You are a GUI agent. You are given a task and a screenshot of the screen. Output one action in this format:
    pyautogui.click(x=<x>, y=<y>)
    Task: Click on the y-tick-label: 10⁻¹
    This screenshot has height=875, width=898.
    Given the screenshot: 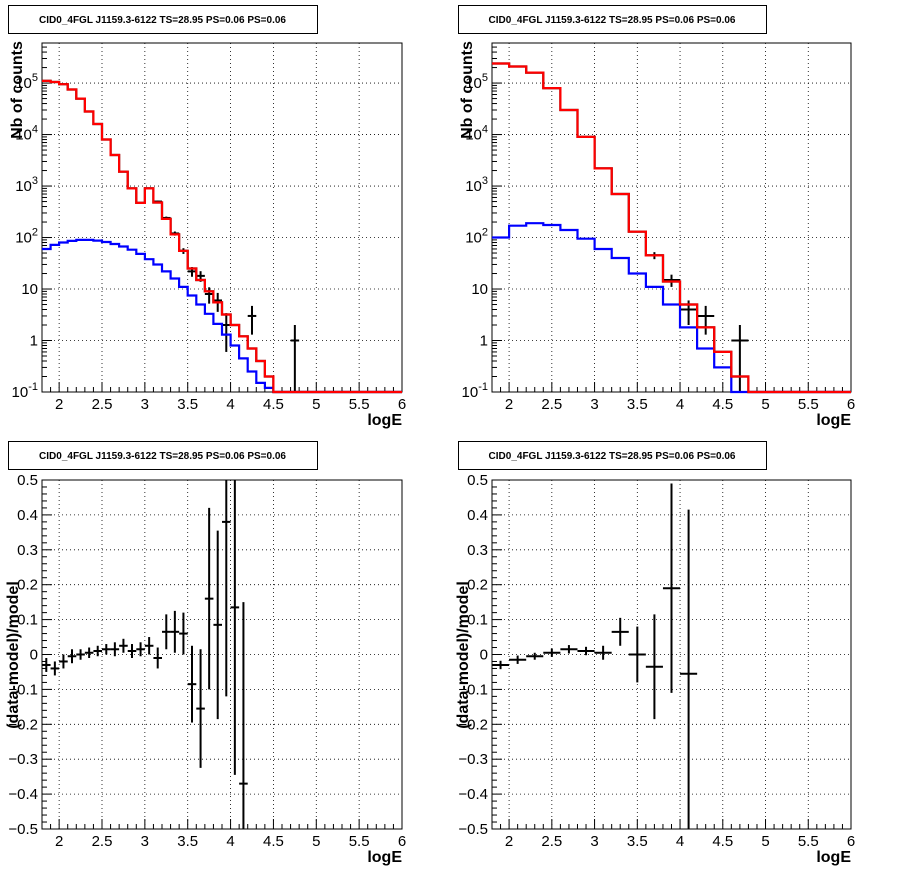 What is the action you would take?
    pyautogui.click(x=25, y=391)
    